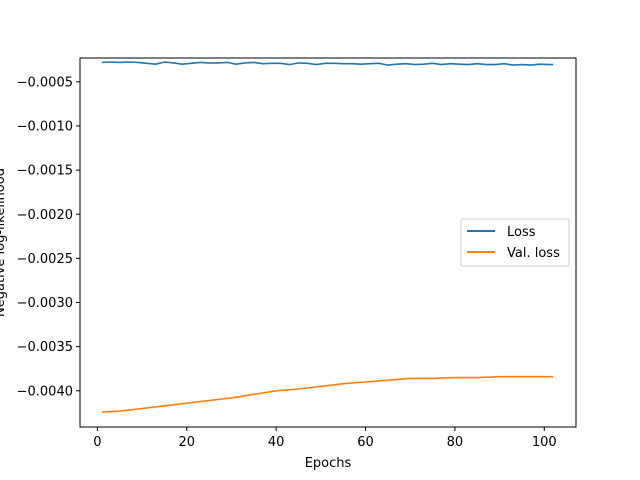 The height and width of the screenshot is (480, 640). What do you see at coordinates (544, 442) in the screenshot?
I see `x-tick-label: 100` at bounding box center [544, 442].